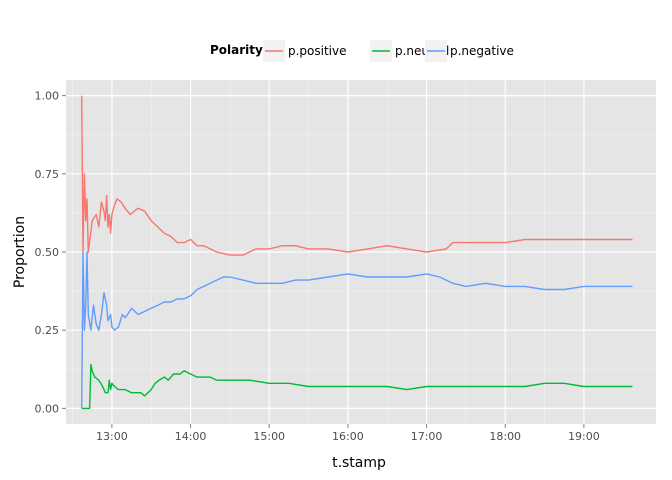 This screenshot has width=672, height=480. What do you see at coordinates (236, 50) in the screenshot?
I see `legend-title: Polarity` at bounding box center [236, 50].